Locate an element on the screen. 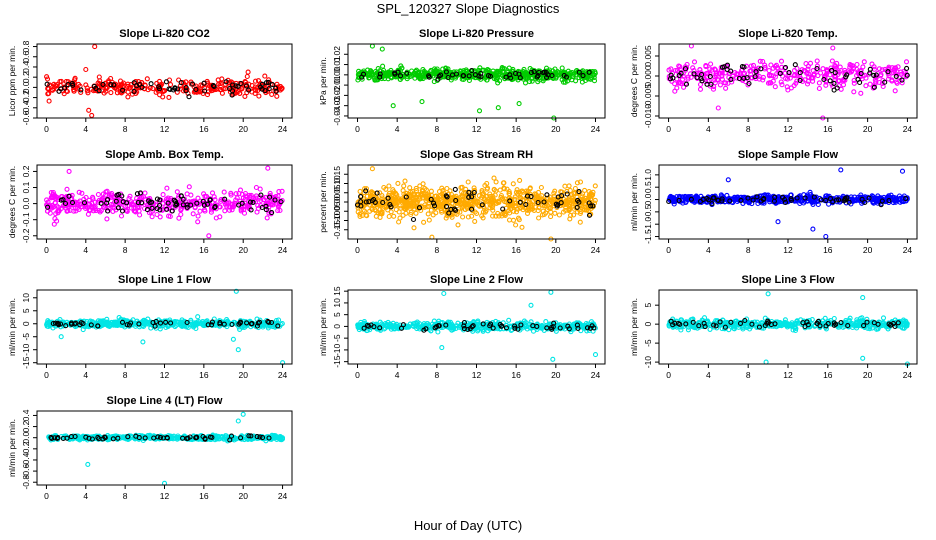 The width and height of the screenshot is (936, 540). y-tick-label: -10 is located at coordinates (26, 349).